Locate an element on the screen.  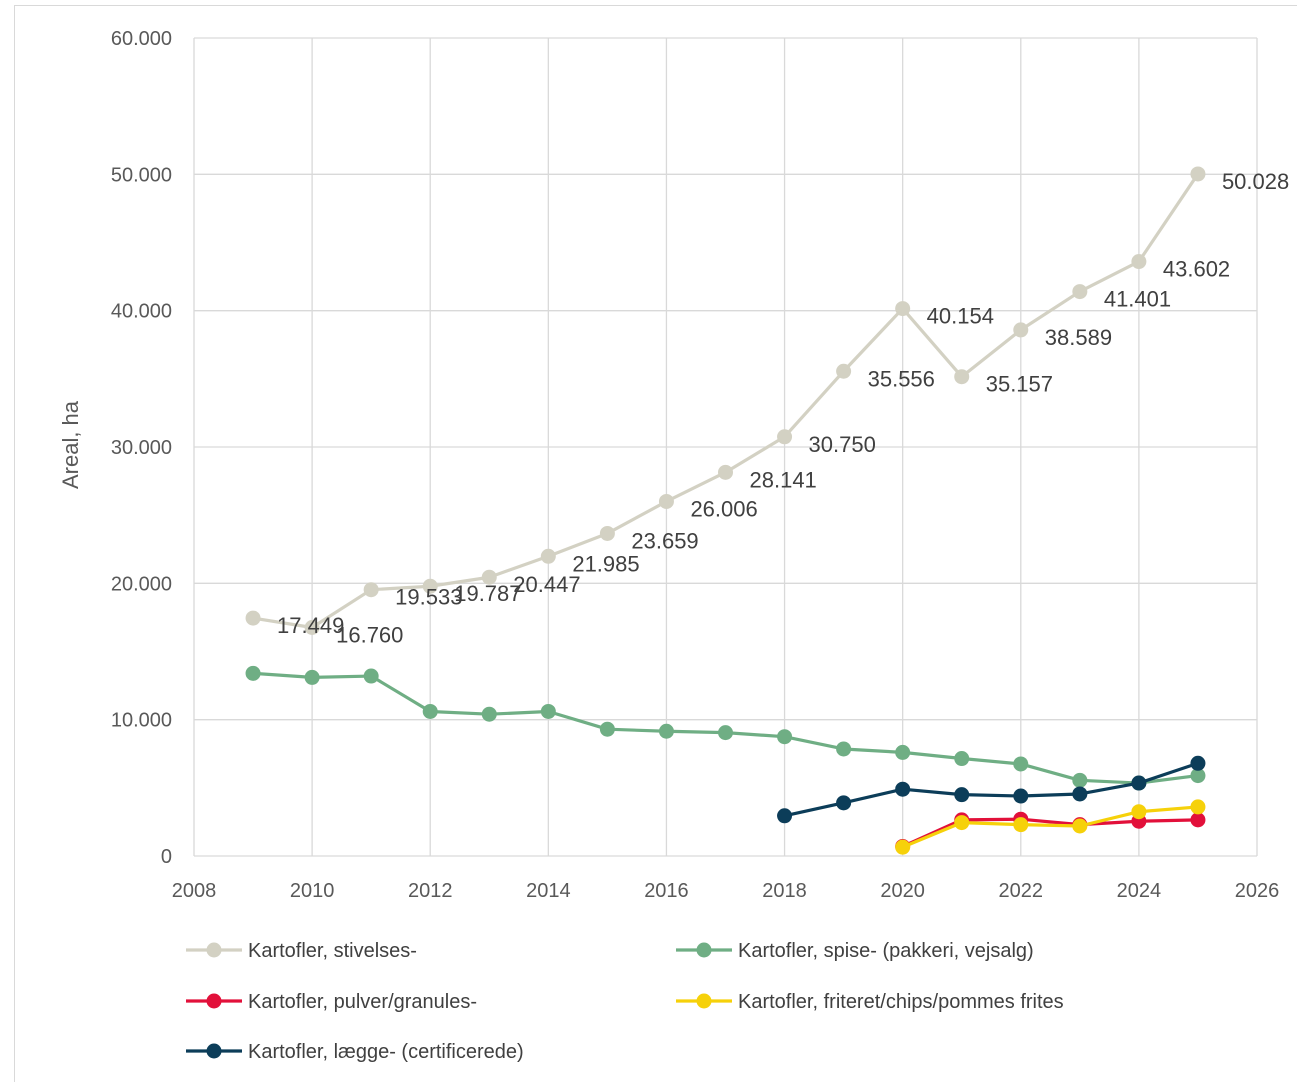
data-label: 17.449 is located at coordinates (310, 625).